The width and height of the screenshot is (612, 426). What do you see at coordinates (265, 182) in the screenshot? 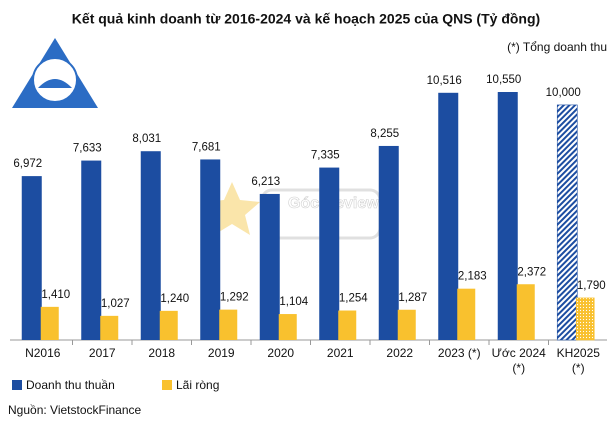
I see `value-label: 6,213` at bounding box center [265, 182].